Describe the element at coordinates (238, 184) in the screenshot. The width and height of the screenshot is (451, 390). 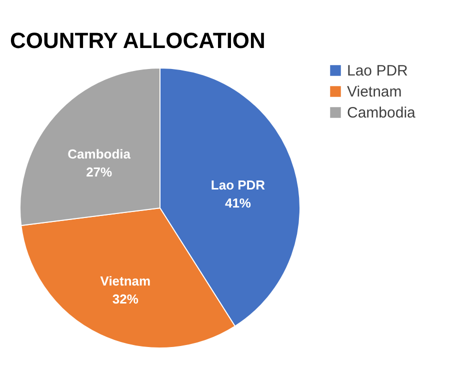
I see `slice-label: Lao PDR` at that location.